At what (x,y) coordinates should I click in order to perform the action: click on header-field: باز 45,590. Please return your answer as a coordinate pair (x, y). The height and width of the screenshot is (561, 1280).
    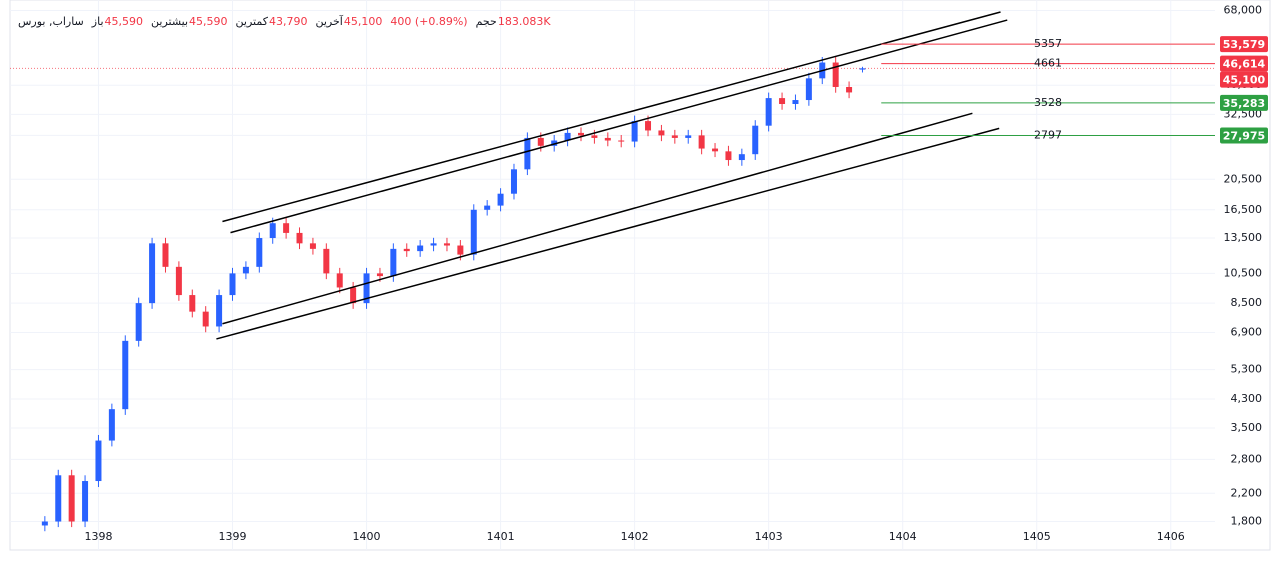
    Looking at the image, I should click on (117, 21).